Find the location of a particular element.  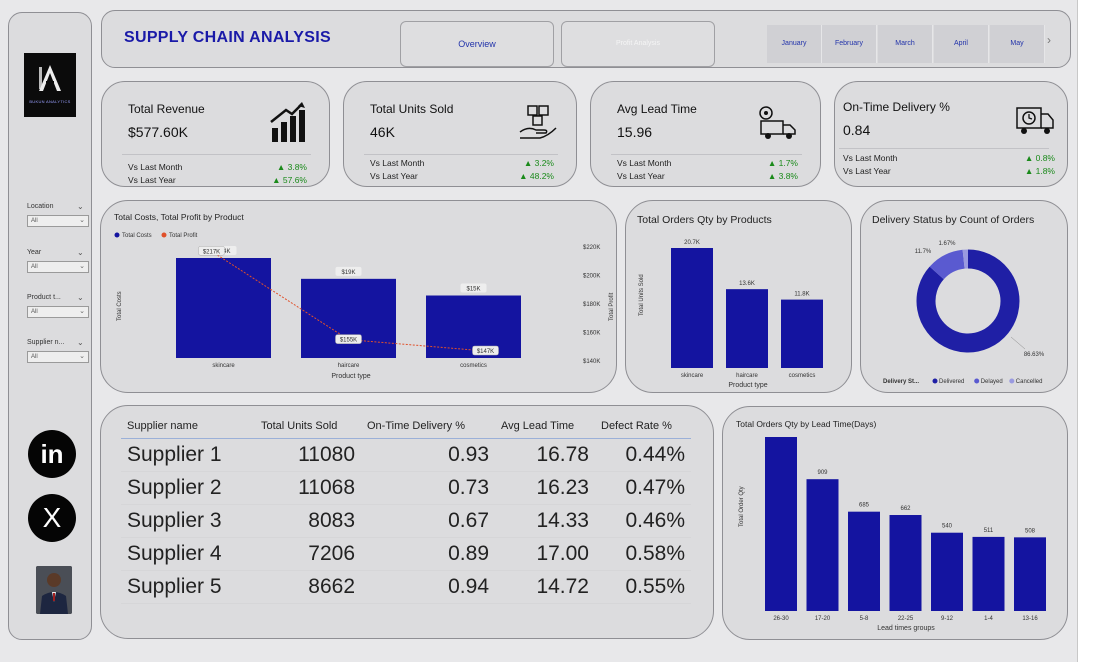

column-header: On-Time Delivery % is located at coordinates (428, 426).